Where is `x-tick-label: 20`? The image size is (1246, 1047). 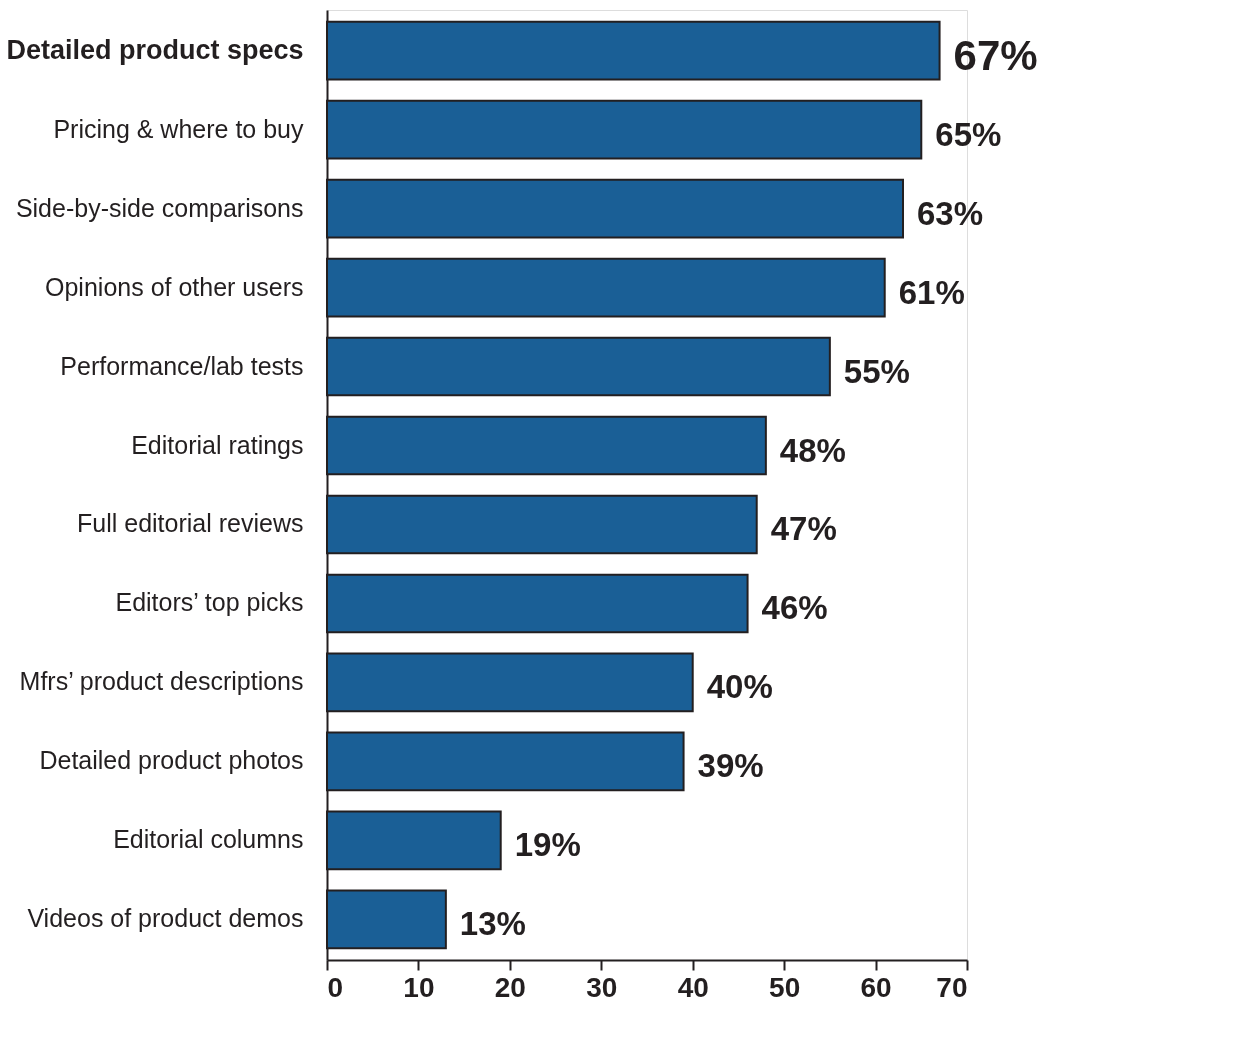 x-tick-label: 20 is located at coordinates (510, 987).